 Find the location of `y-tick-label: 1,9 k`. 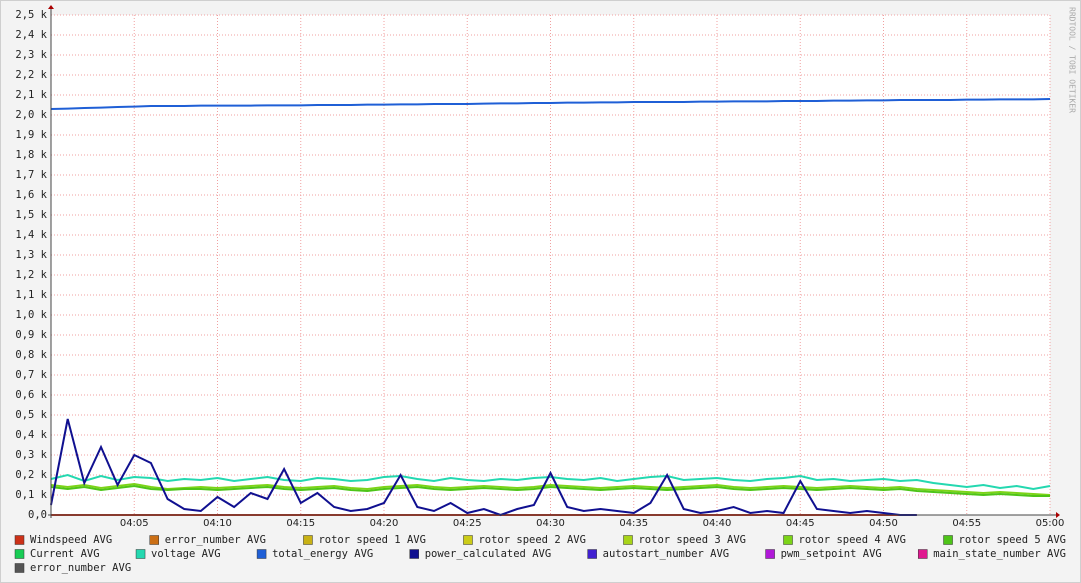

y-tick-label: 1,9 k is located at coordinates (31, 135).